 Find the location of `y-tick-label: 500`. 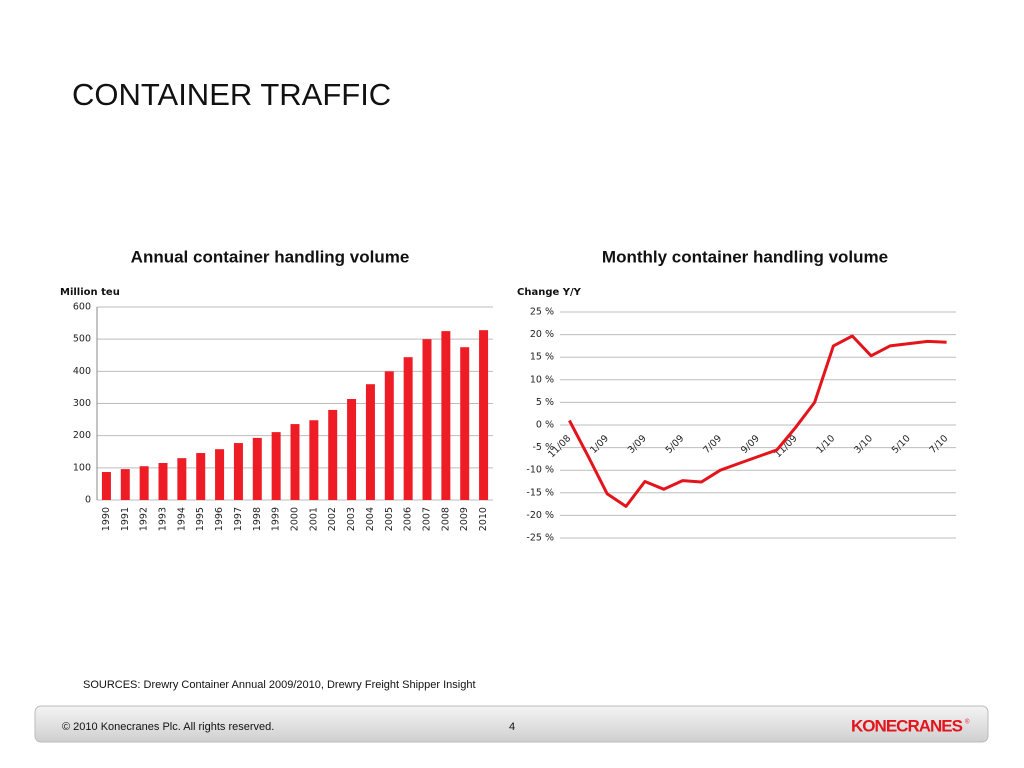

y-tick-label: 500 is located at coordinates (82, 339).